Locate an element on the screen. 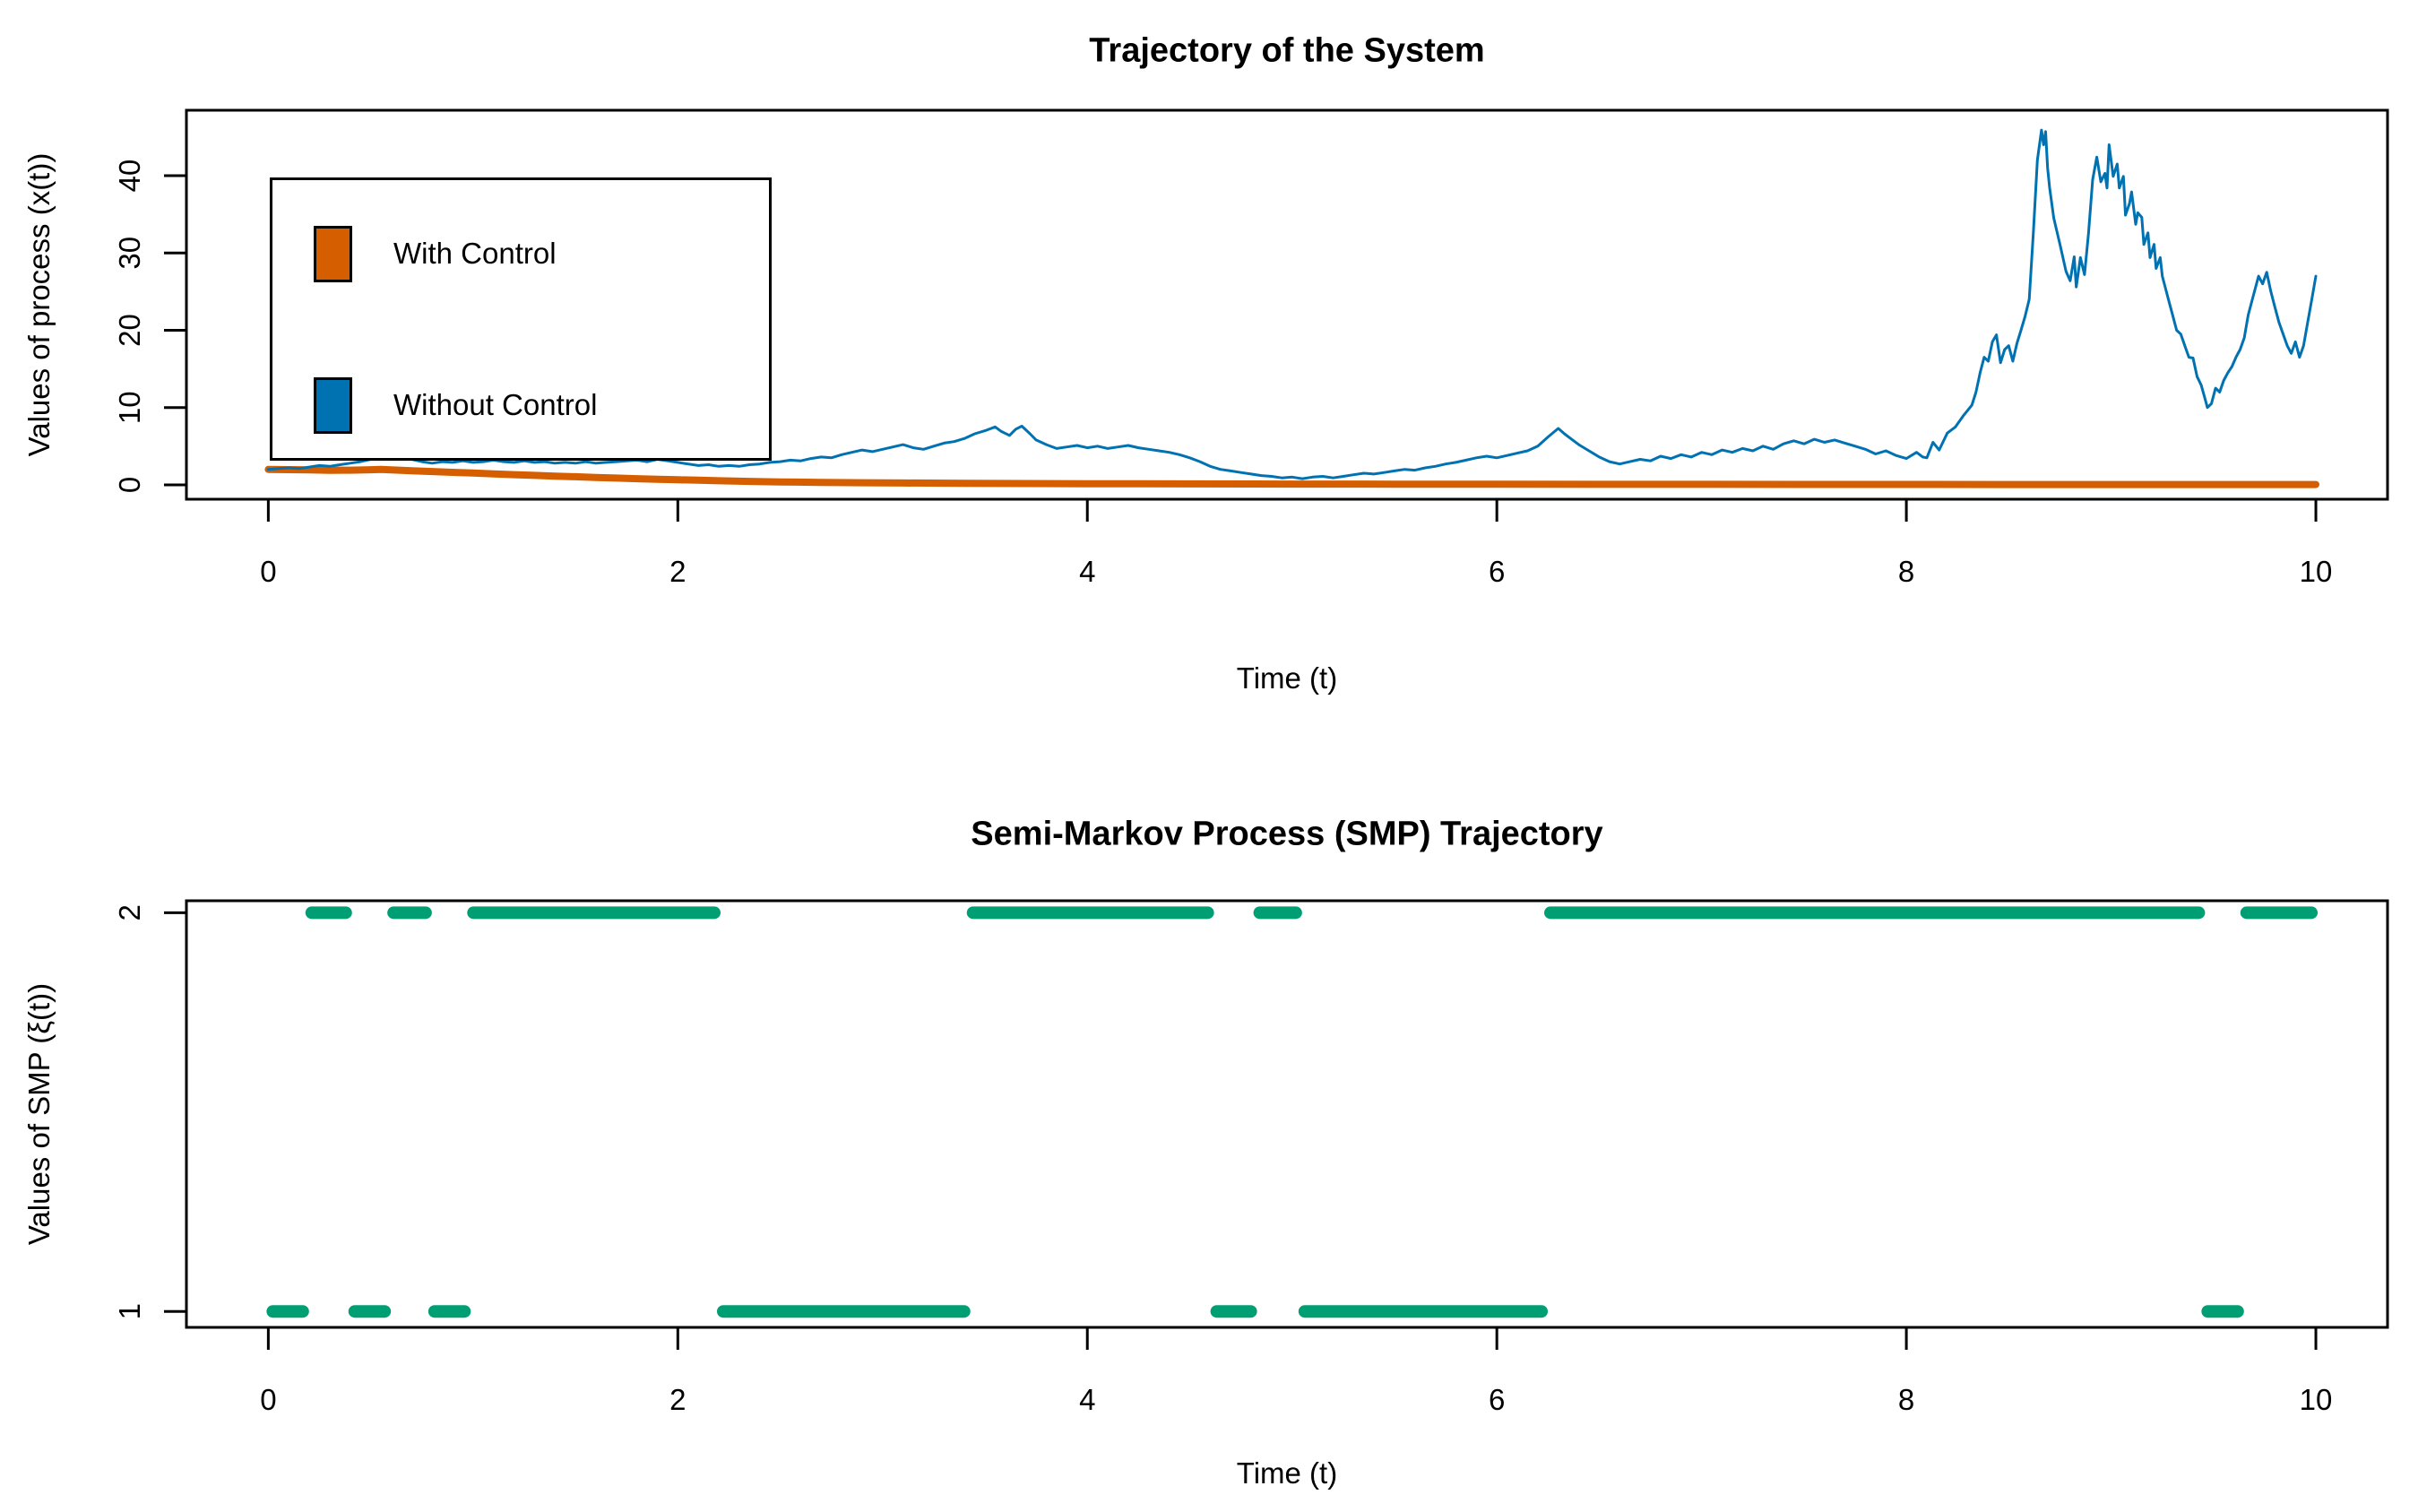 The image size is (2418, 1512). legend-item-without-control: Without Control is located at coordinates (455, 405).